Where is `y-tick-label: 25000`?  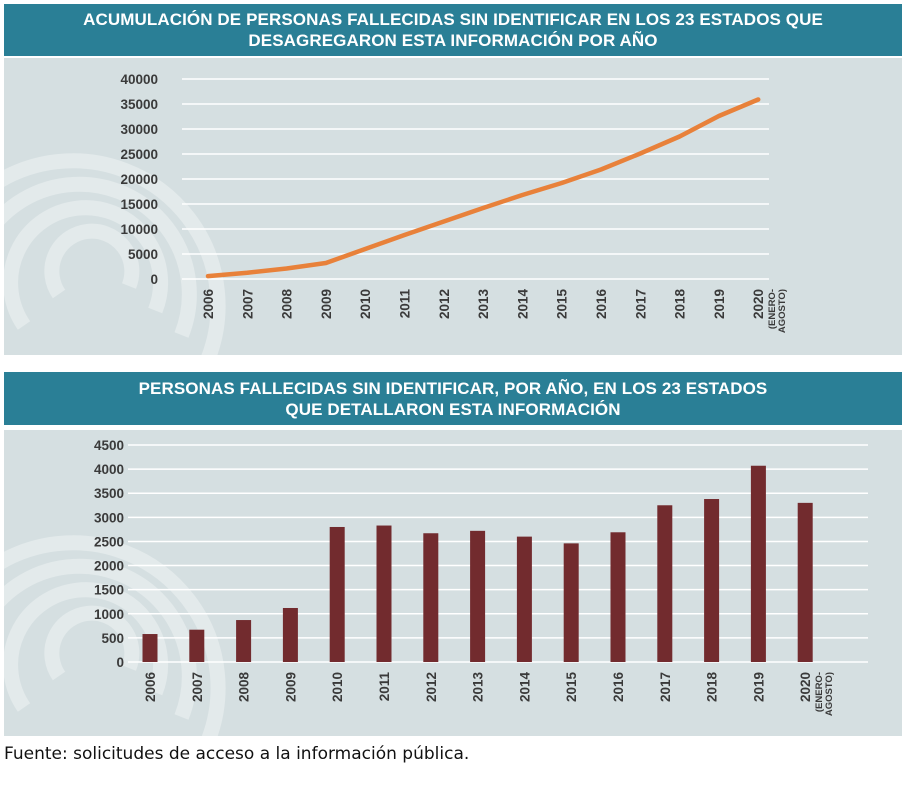 y-tick-label: 25000 is located at coordinates (139, 154).